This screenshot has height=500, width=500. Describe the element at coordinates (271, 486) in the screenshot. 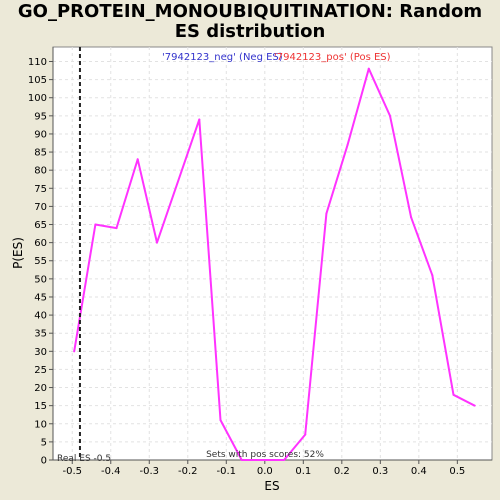

I see `x-axis-label: ES` at that location.